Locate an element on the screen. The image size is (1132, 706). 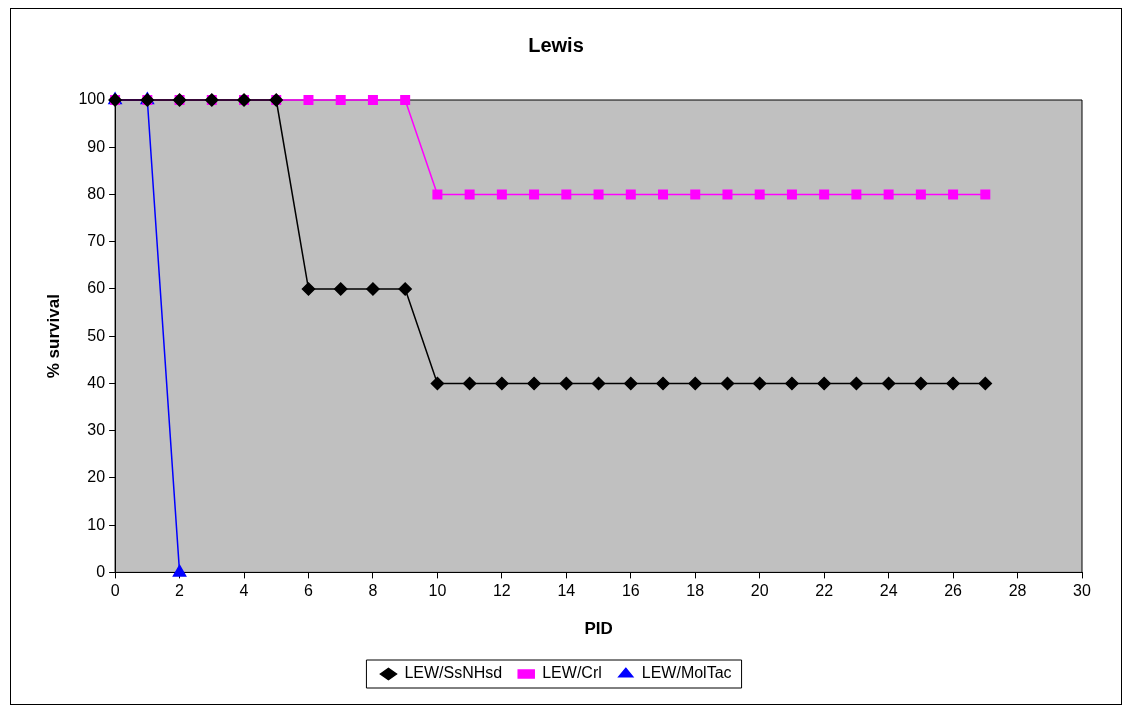
y-tick-label: 40 is located at coordinates (96, 382).